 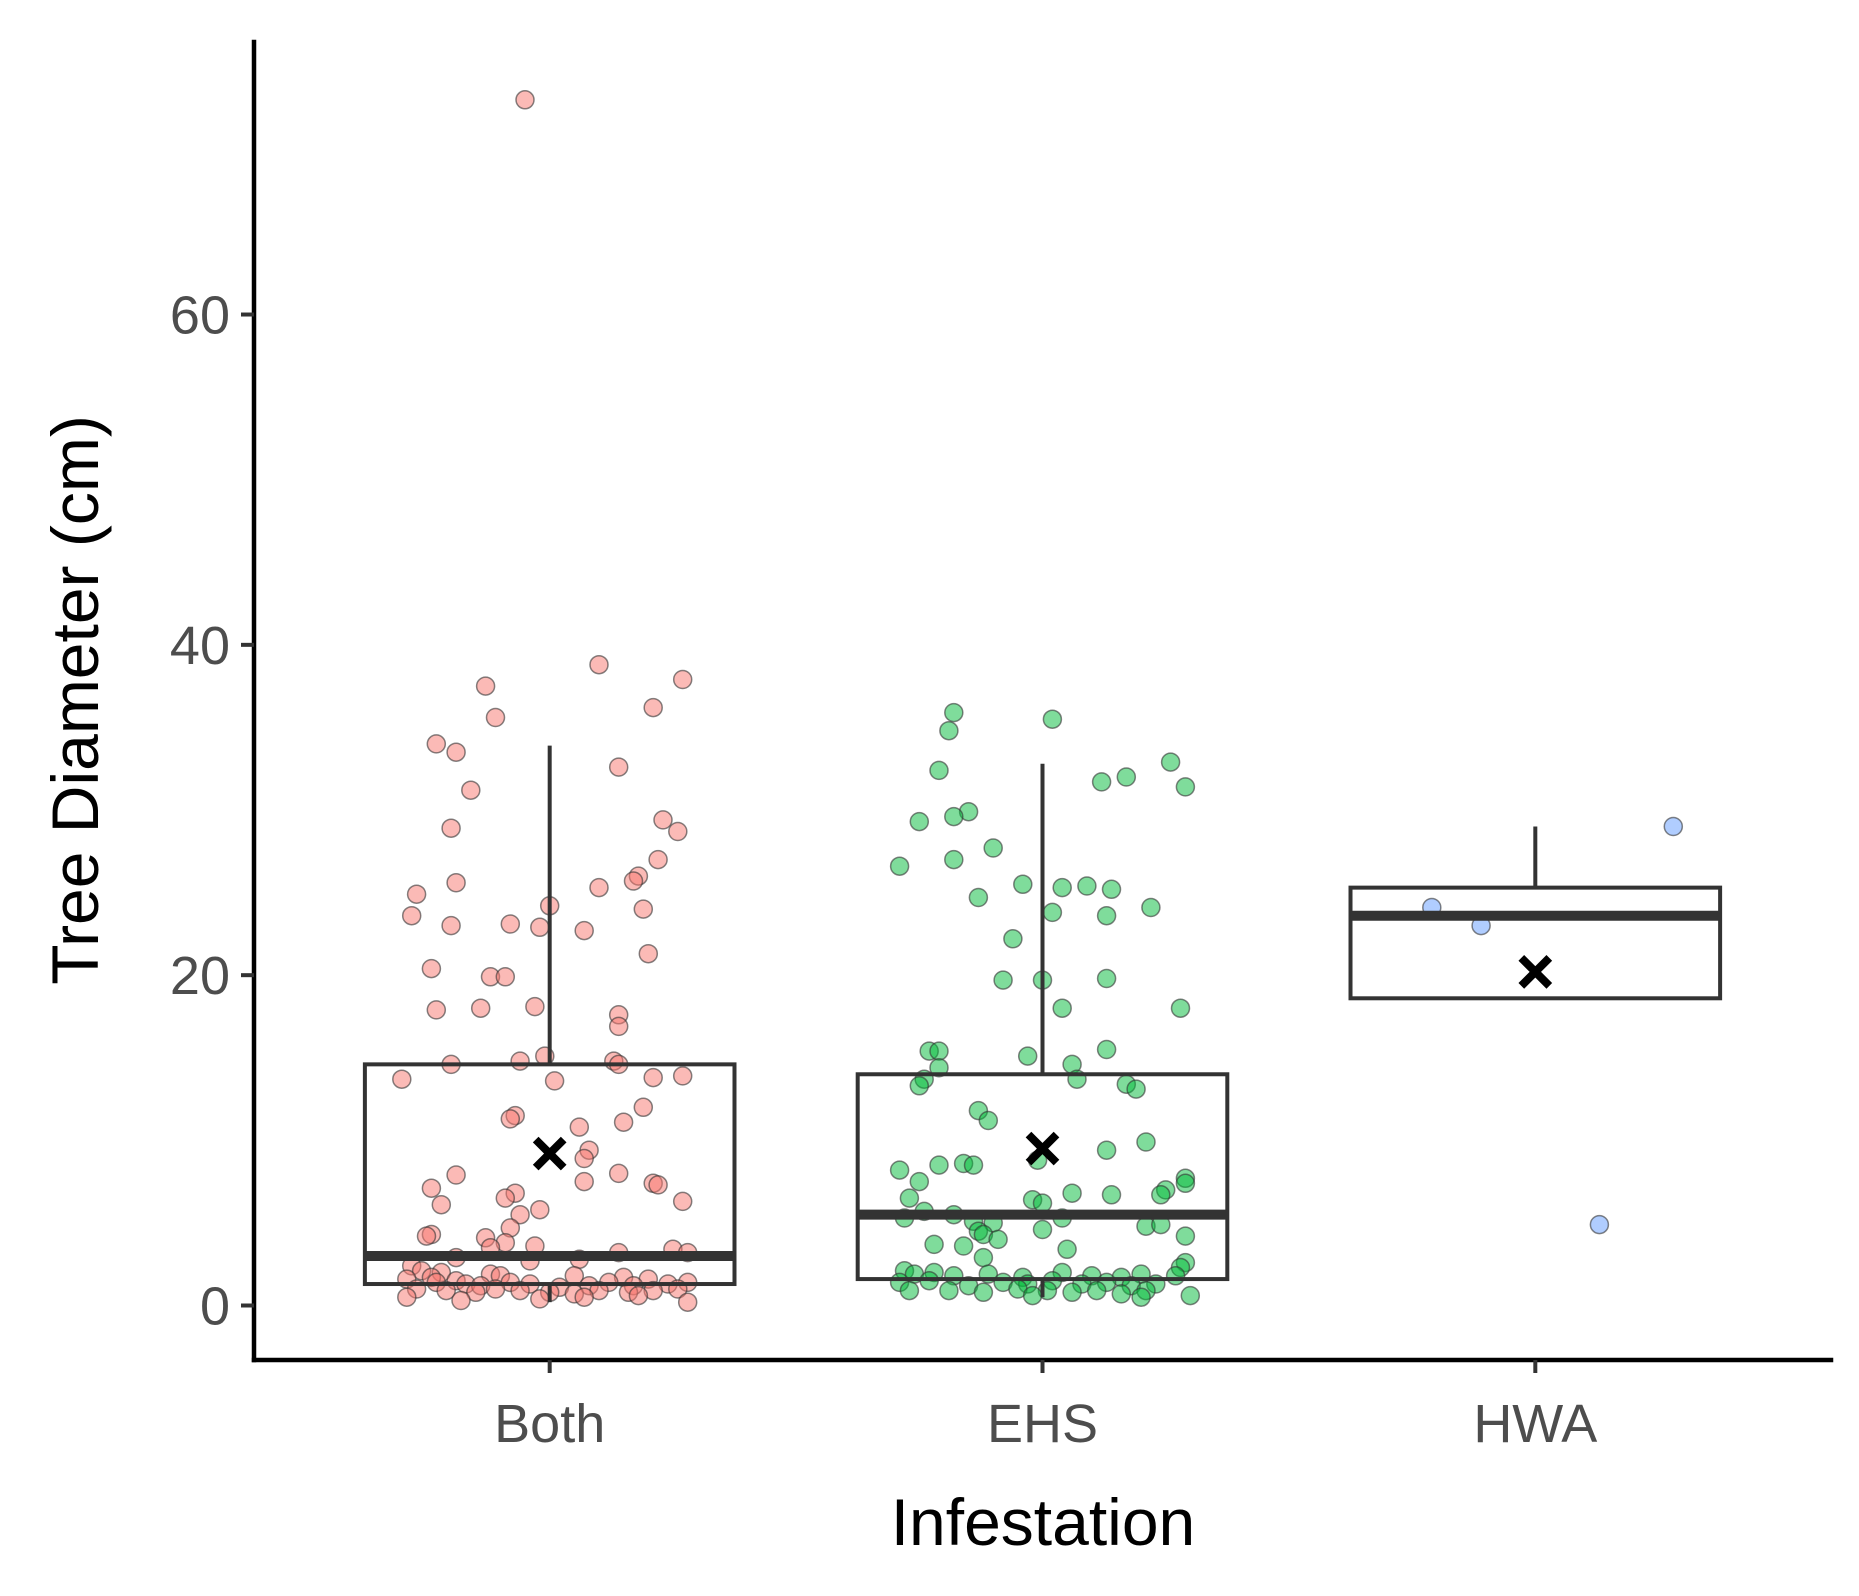 What do you see at coordinates (1599, 1224) in the screenshot?
I see `data-point-hwa` at bounding box center [1599, 1224].